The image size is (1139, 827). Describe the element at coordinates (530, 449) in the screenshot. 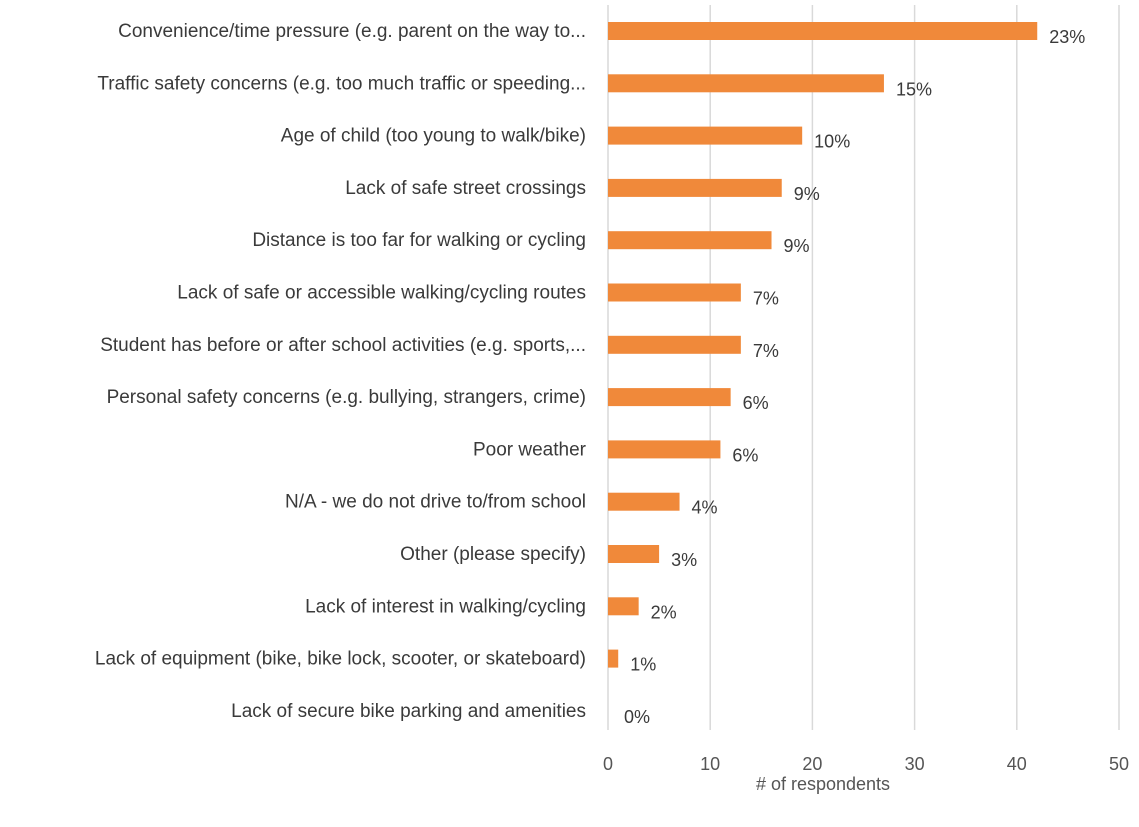

I see `category-label: Poor weather` at that location.